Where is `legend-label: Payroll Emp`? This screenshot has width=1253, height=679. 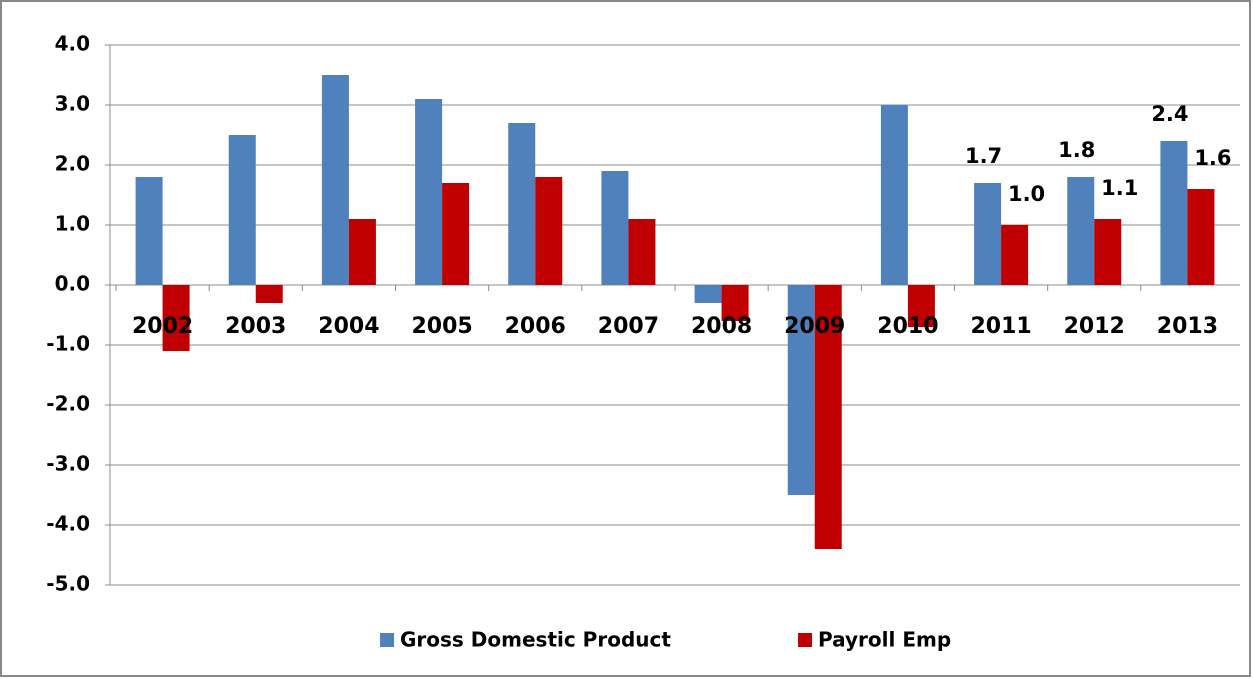 legend-label: Payroll Emp is located at coordinates (884, 640).